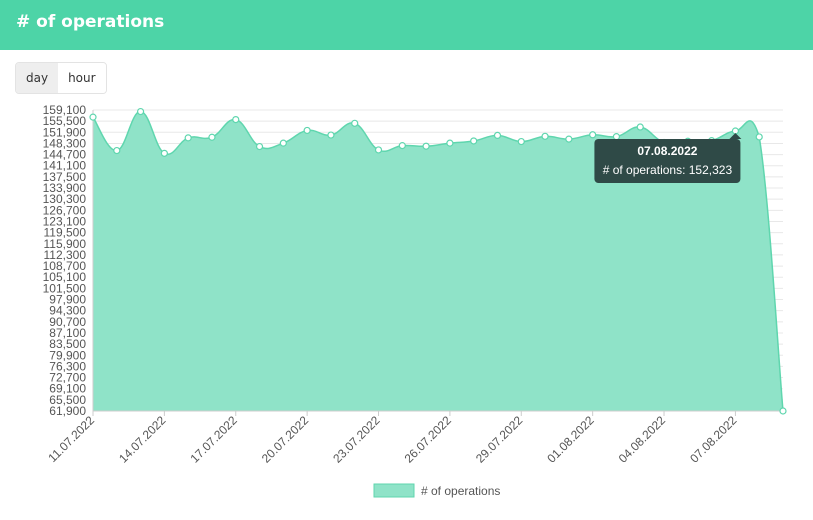  Describe the element at coordinates (65, 143) in the screenshot. I see `y-tick-label: 148,300` at that location.